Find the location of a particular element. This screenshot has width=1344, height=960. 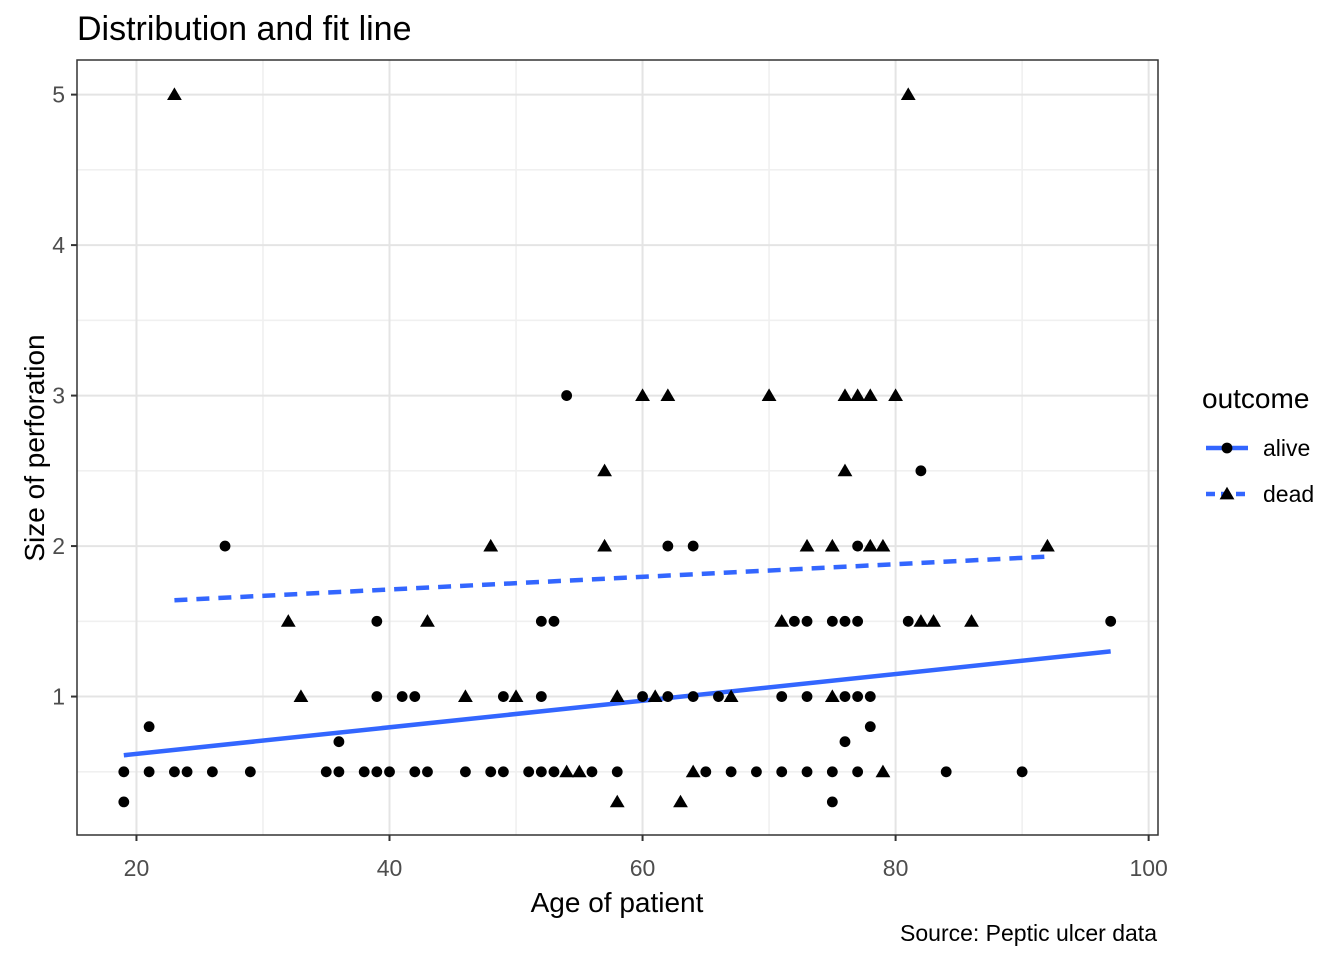

x-axis: 20 40 60 80 100 is located at coordinates (646, 858).